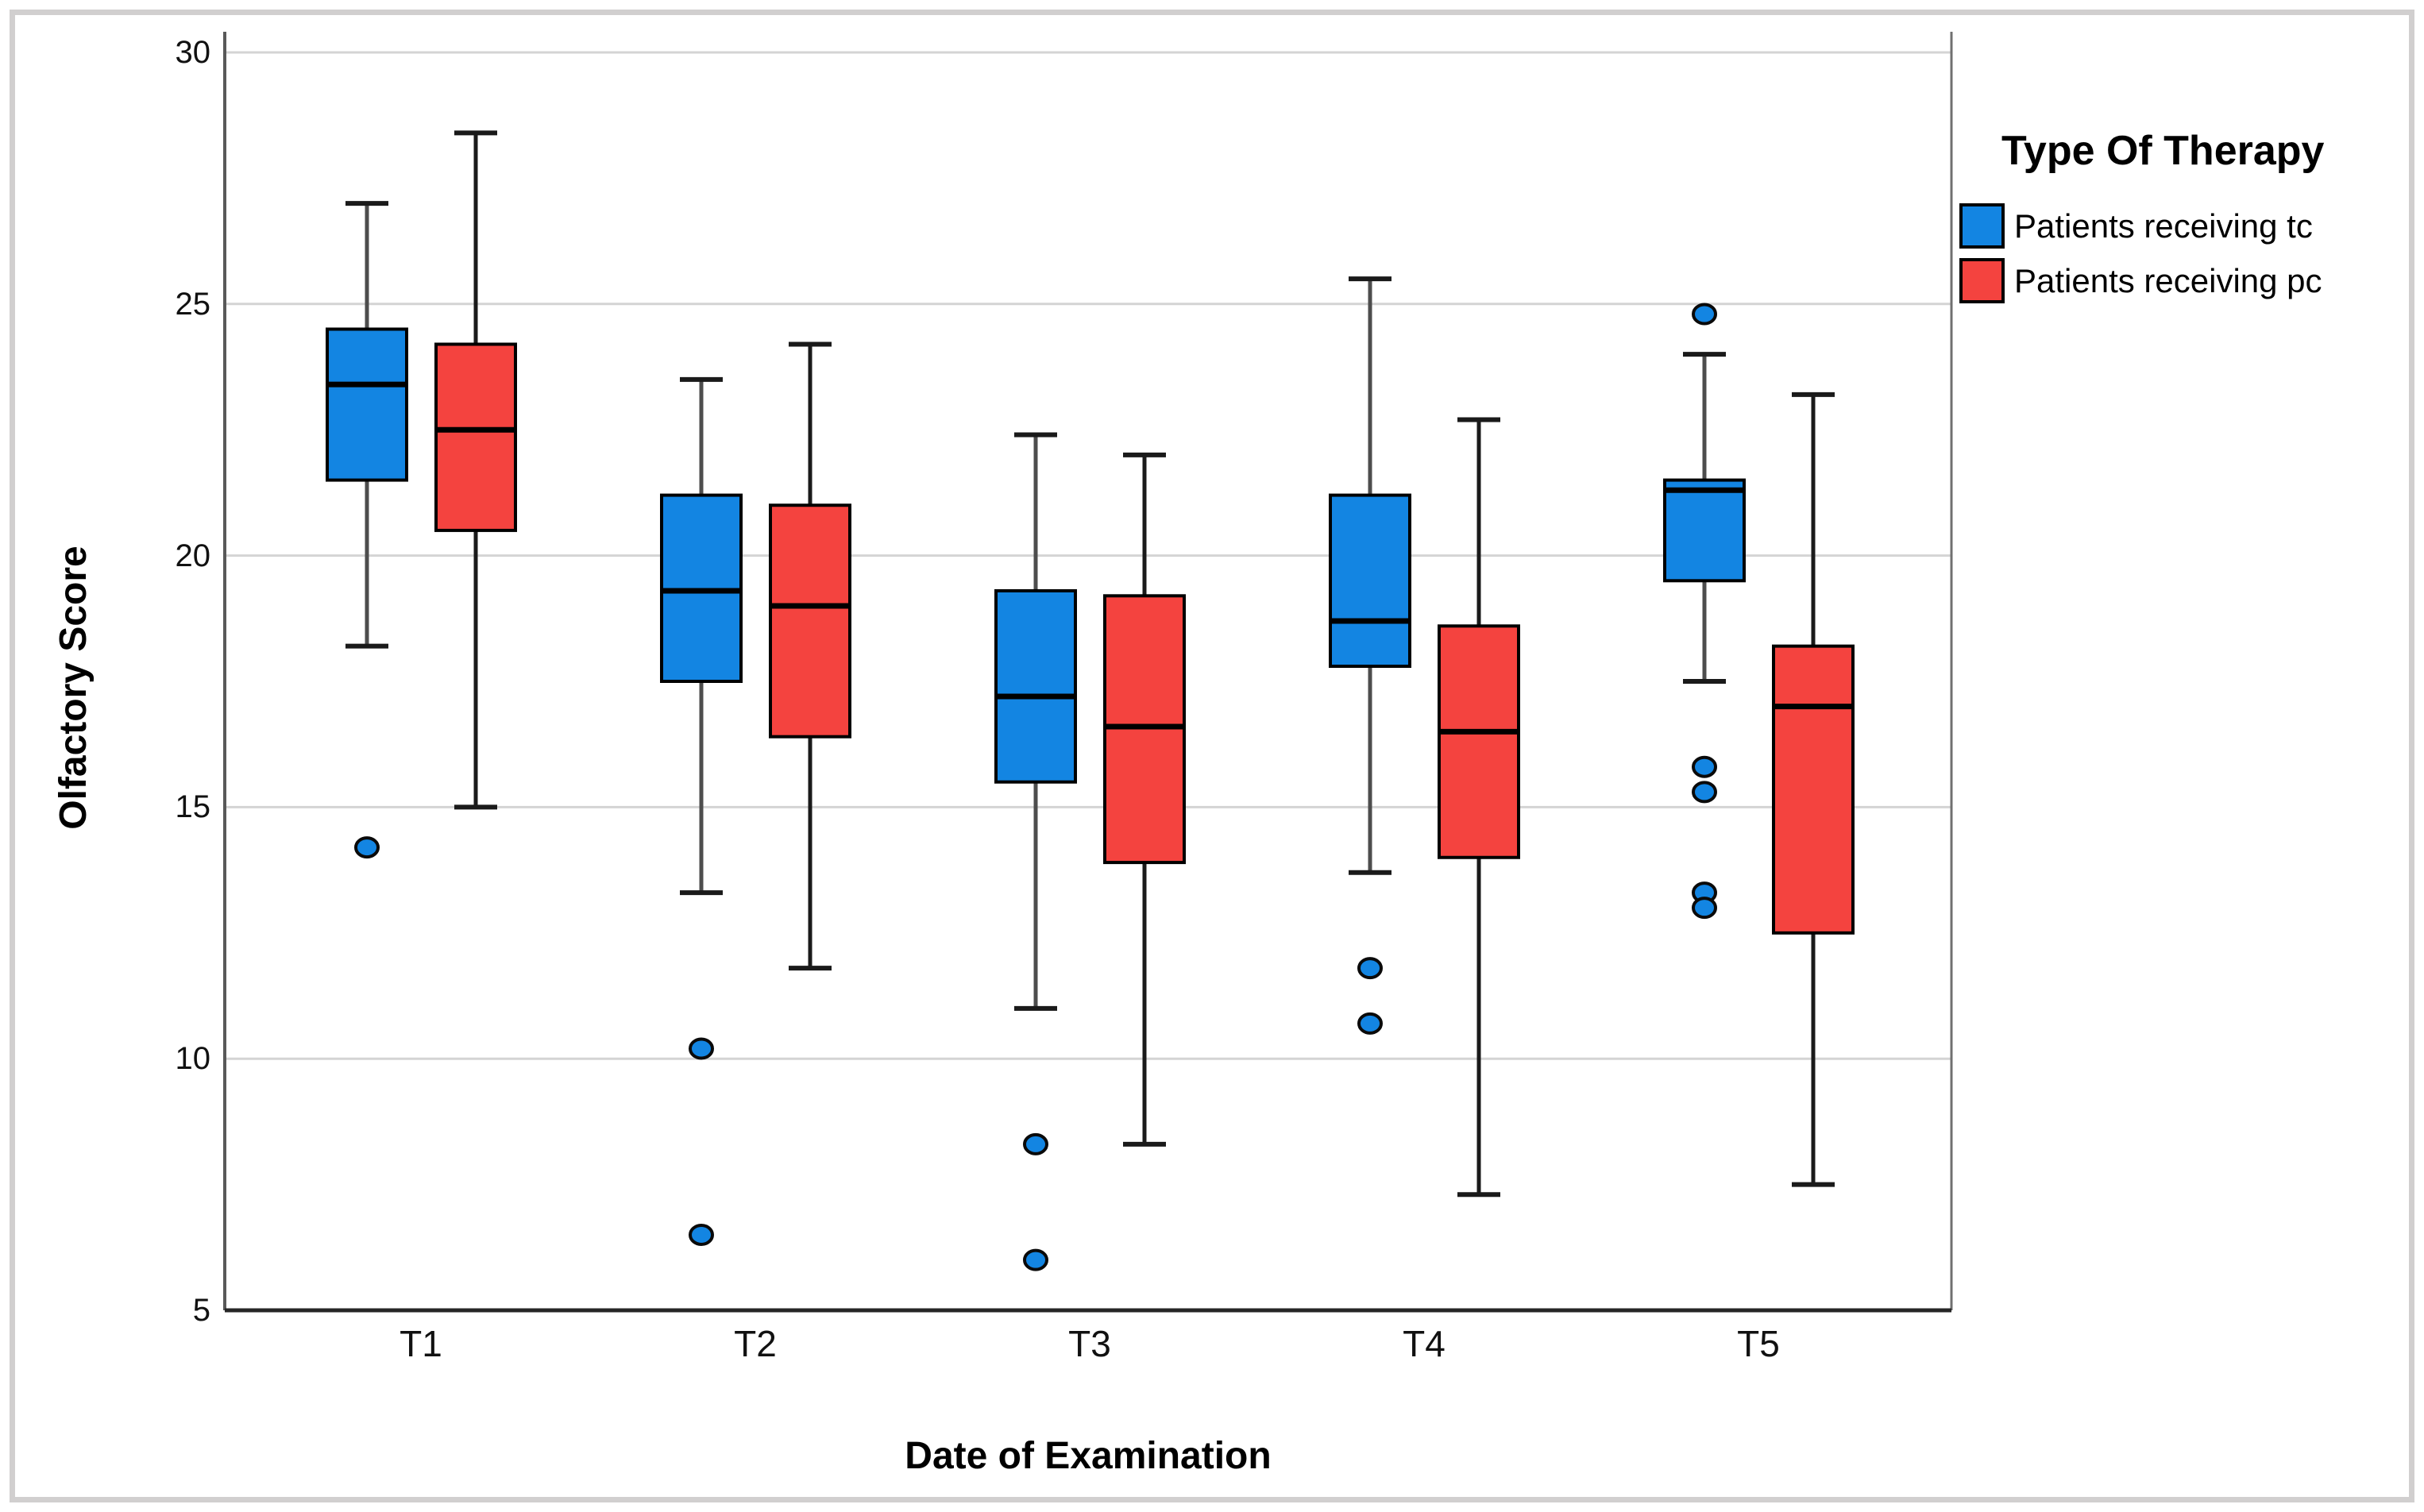  Describe the element at coordinates (201, 1310) in the screenshot. I see `y-tick-label-5: 5` at that location.